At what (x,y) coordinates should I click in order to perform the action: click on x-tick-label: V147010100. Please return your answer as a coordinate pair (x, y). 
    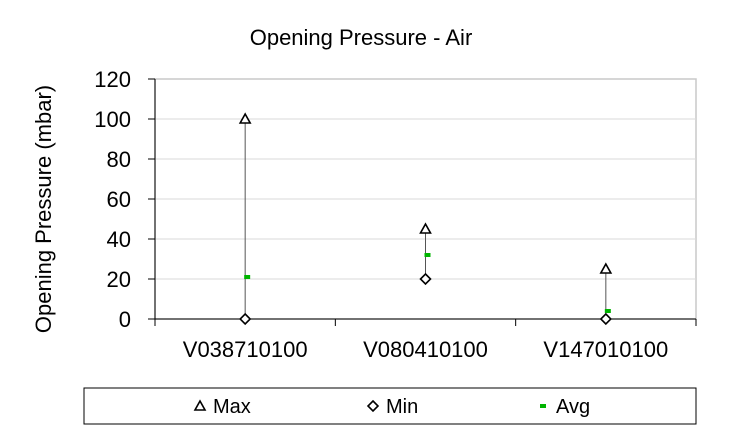
    Looking at the image, I should click on (605, 349).